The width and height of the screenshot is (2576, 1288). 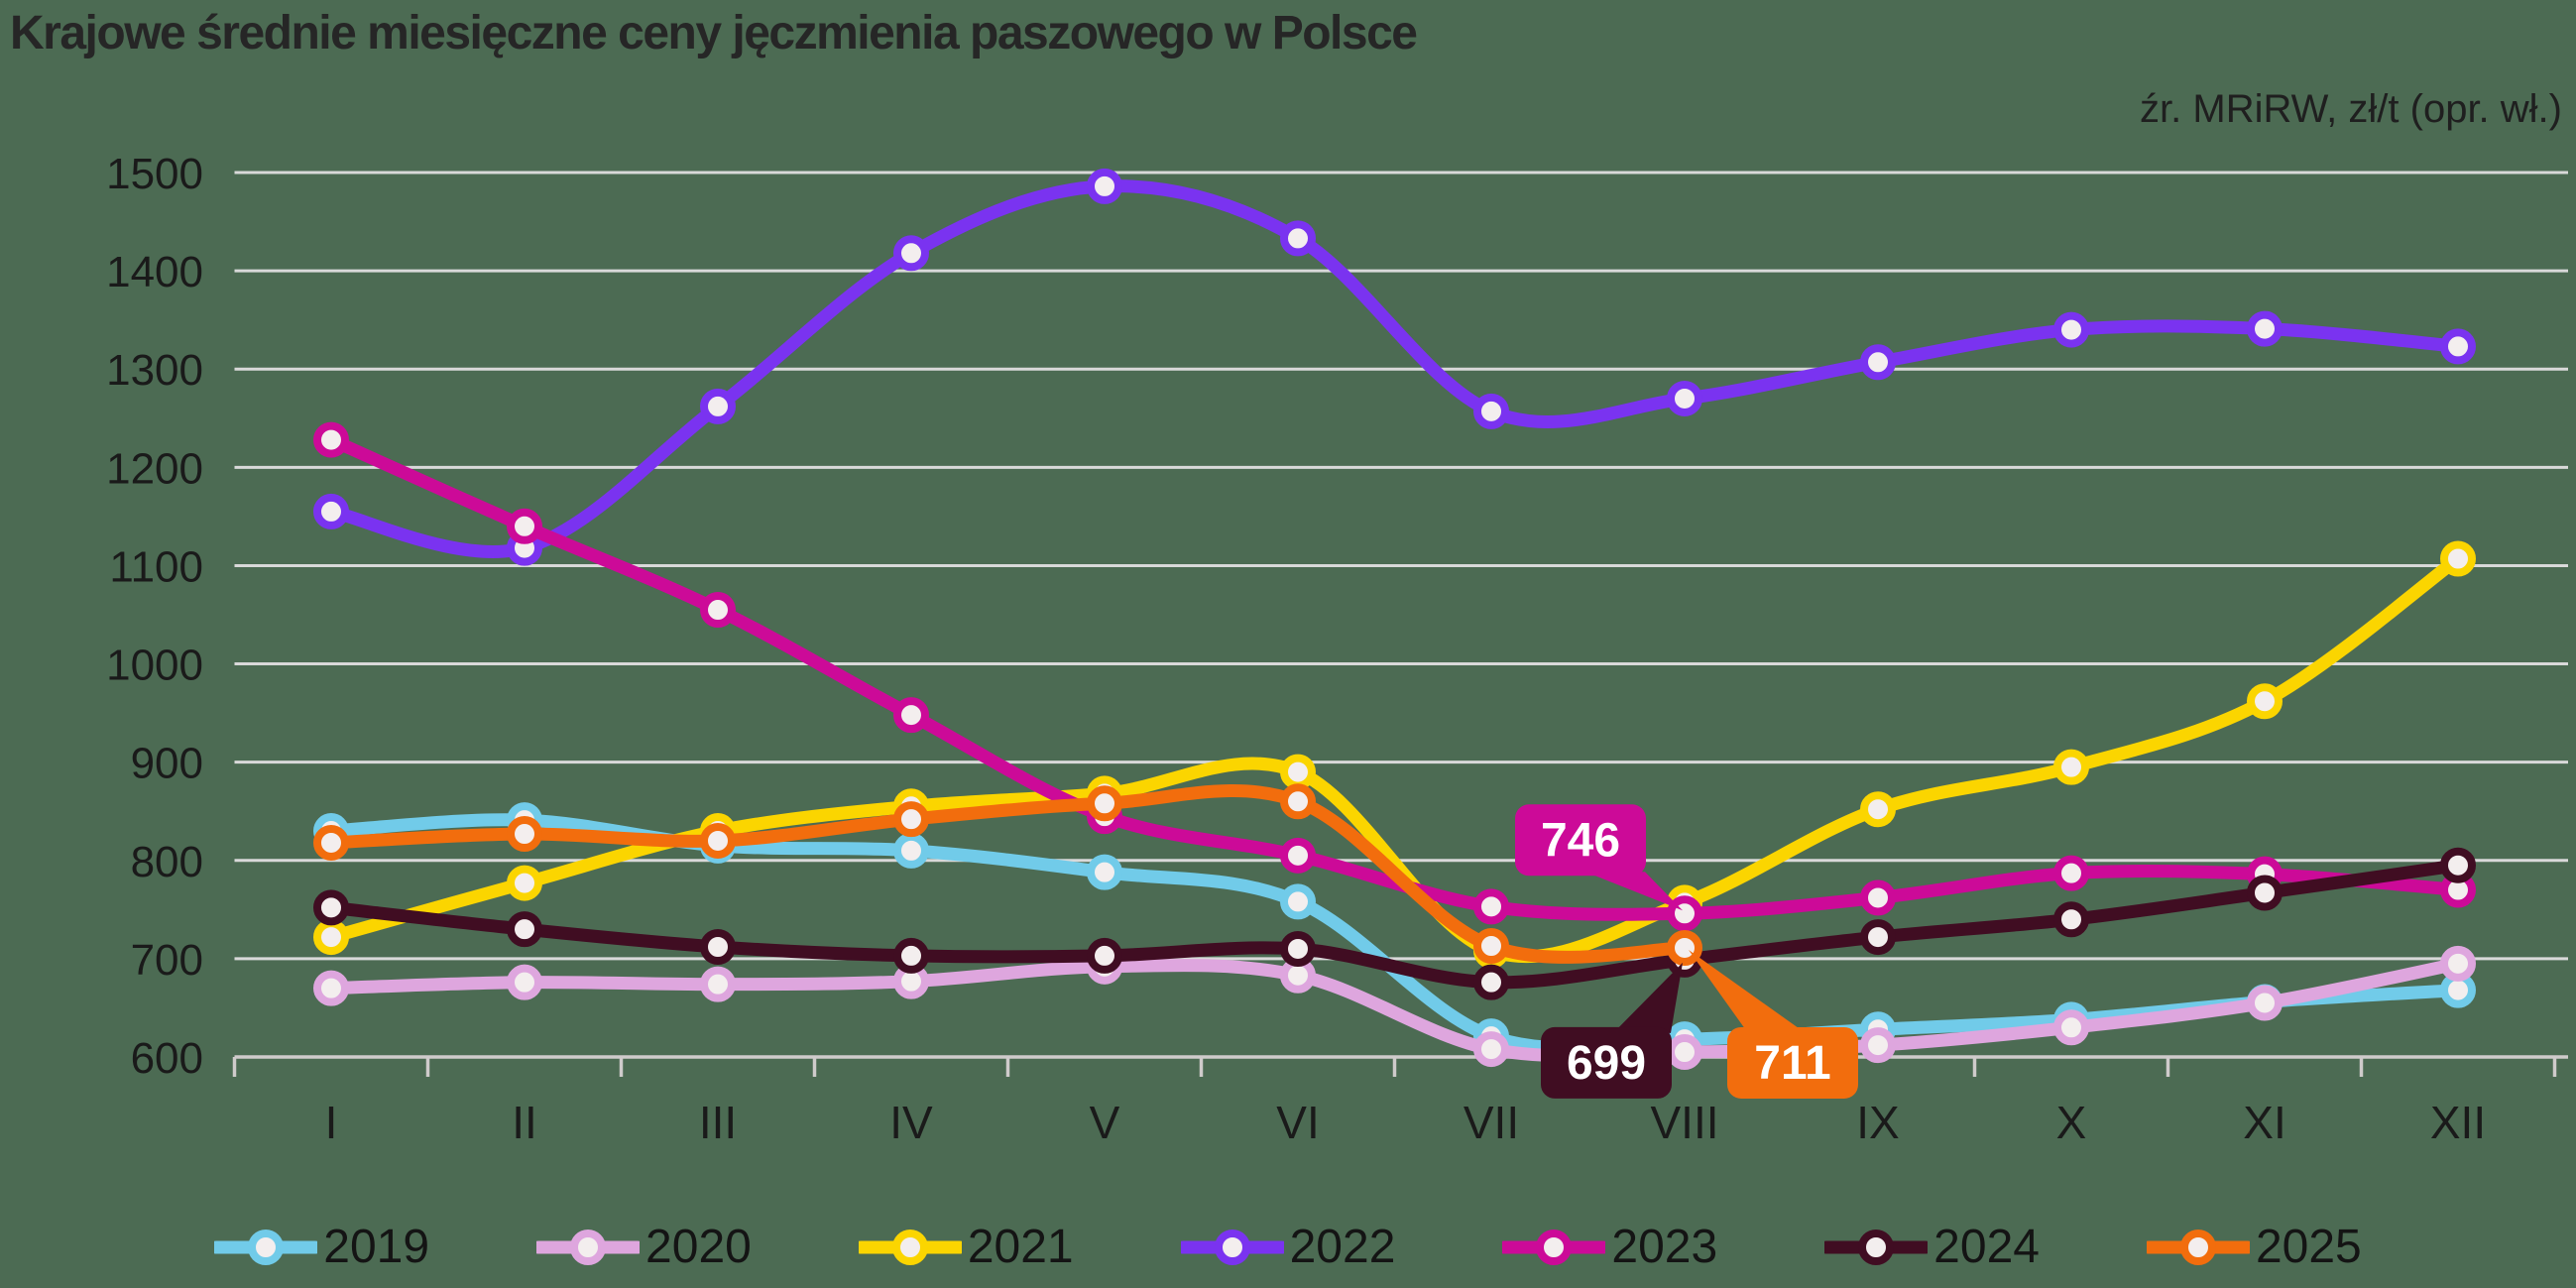 I want to click on x-axis-label: IV, so click(x=911, y=1123).